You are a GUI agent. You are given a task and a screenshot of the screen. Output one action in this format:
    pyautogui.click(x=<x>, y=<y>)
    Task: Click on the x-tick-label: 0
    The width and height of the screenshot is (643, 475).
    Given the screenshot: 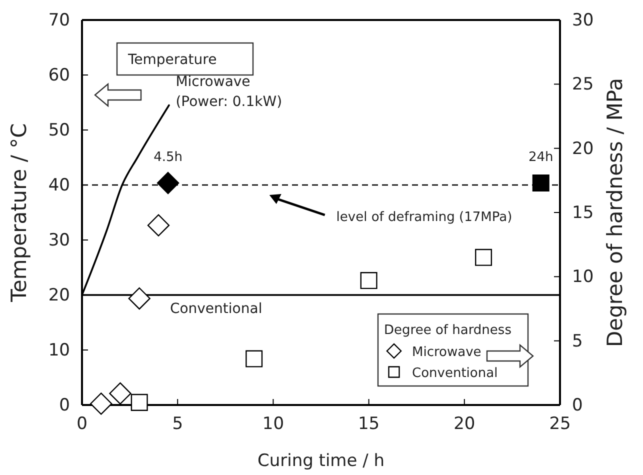 What is the action you would take?
    pyautogui.click(x=82, y=424)
    